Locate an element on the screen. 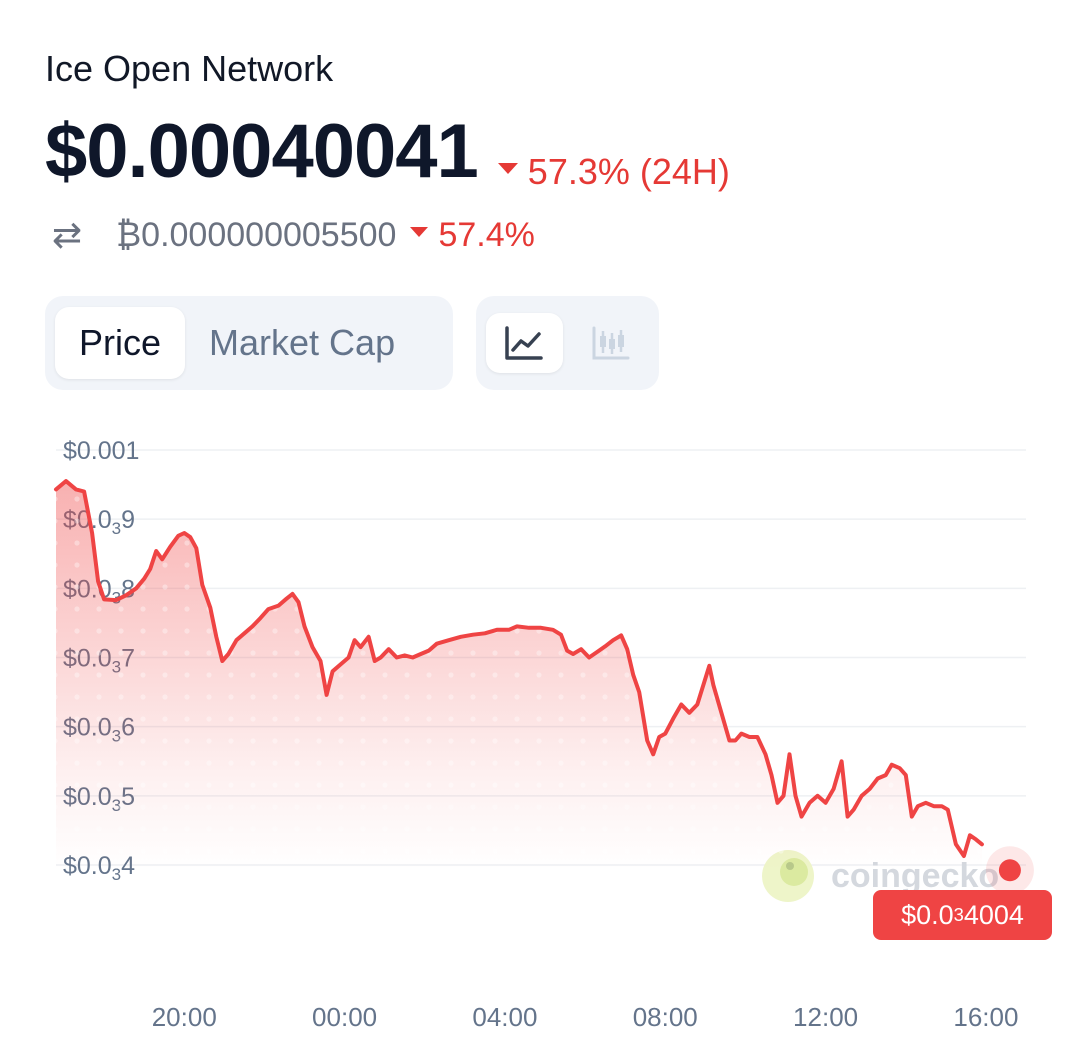 Image resolution: width=1080 pixels, height=1061 pixels. price-row: $0.00040041 57.3% (24H) is located at coordinates (387, 151).